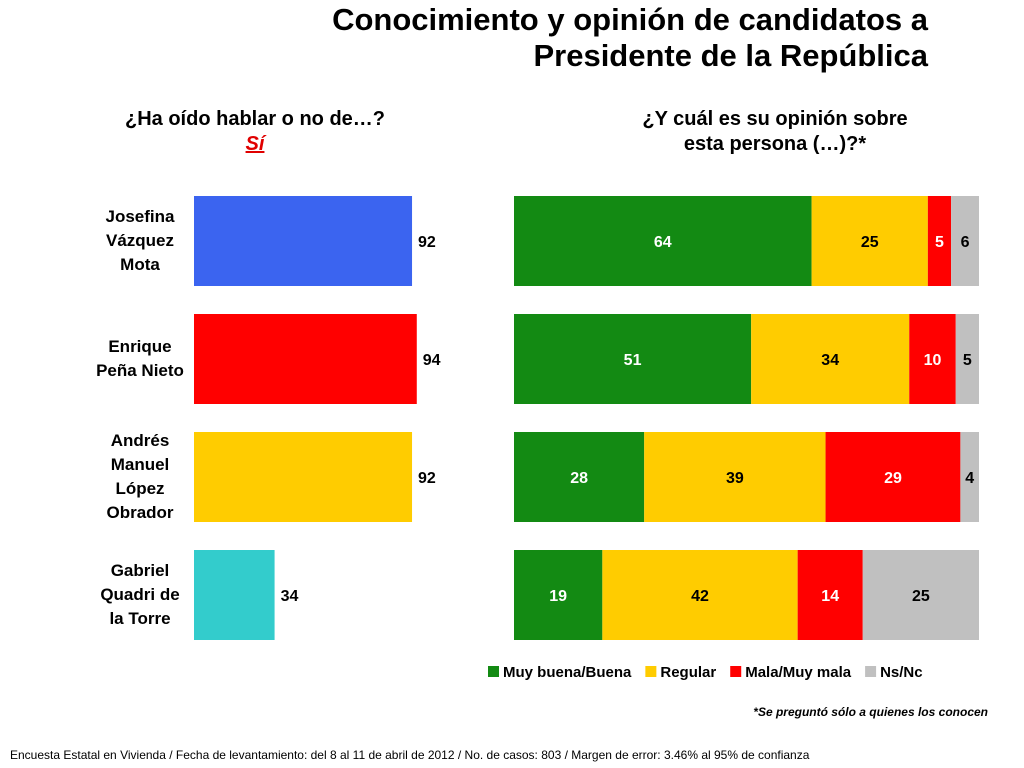 Image resolution: width=1024 pixels, height=768 pixels. I want to click on candidate-label-line: Quadri de, so click(140, 594).